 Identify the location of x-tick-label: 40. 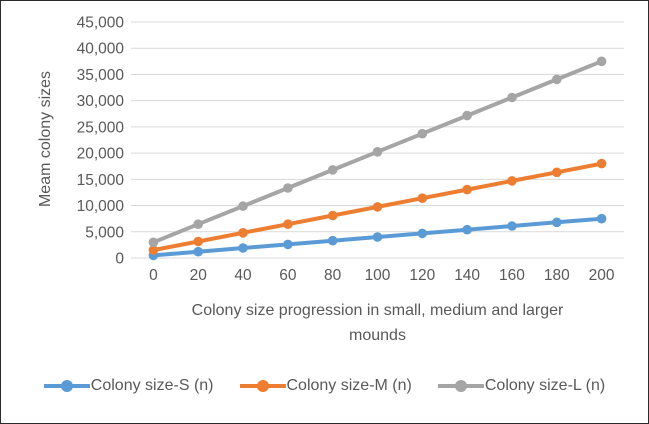
(243, 275).